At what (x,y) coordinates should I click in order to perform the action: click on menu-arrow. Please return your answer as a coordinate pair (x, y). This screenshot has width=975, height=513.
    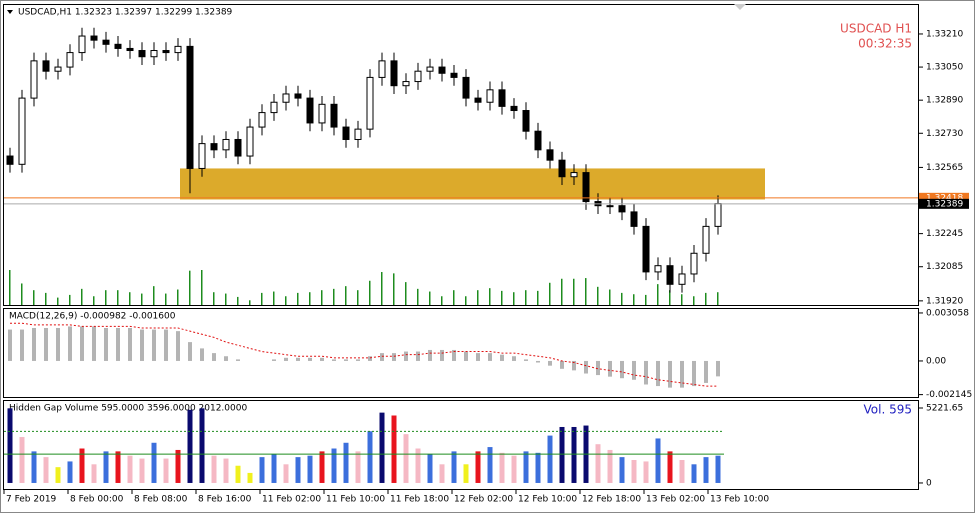
    Looking at the image, I should click on (10, 12).